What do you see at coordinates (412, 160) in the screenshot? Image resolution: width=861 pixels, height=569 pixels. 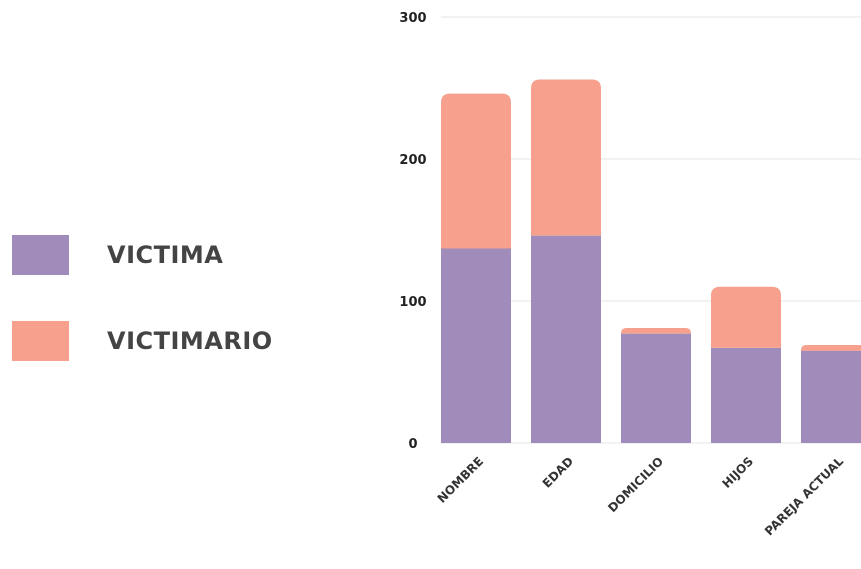 I see `y-tick-label: 200` at bounding box center [412, 160].